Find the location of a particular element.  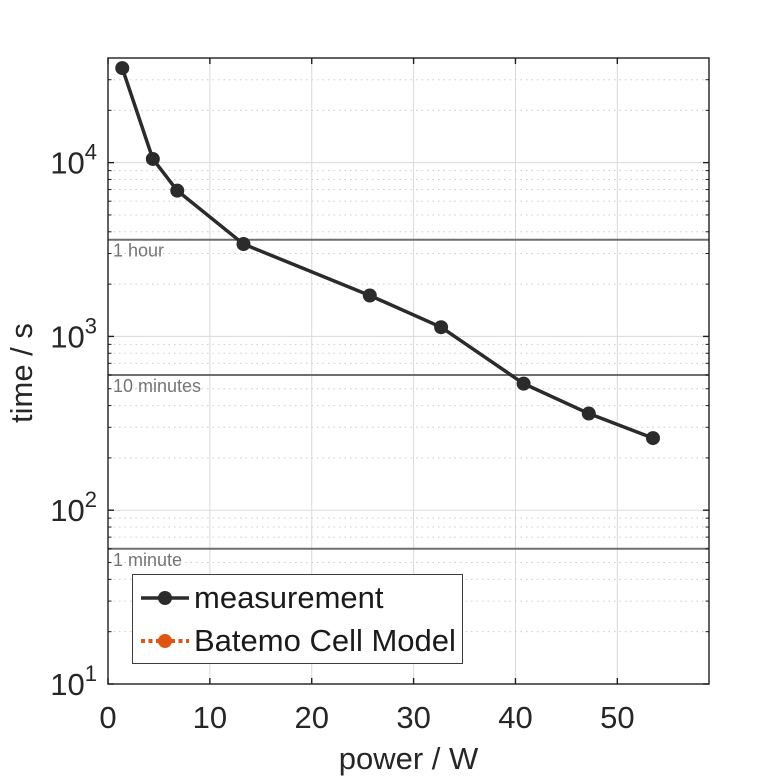

x-tick-label: 10 is located at coordinates (210, 717).